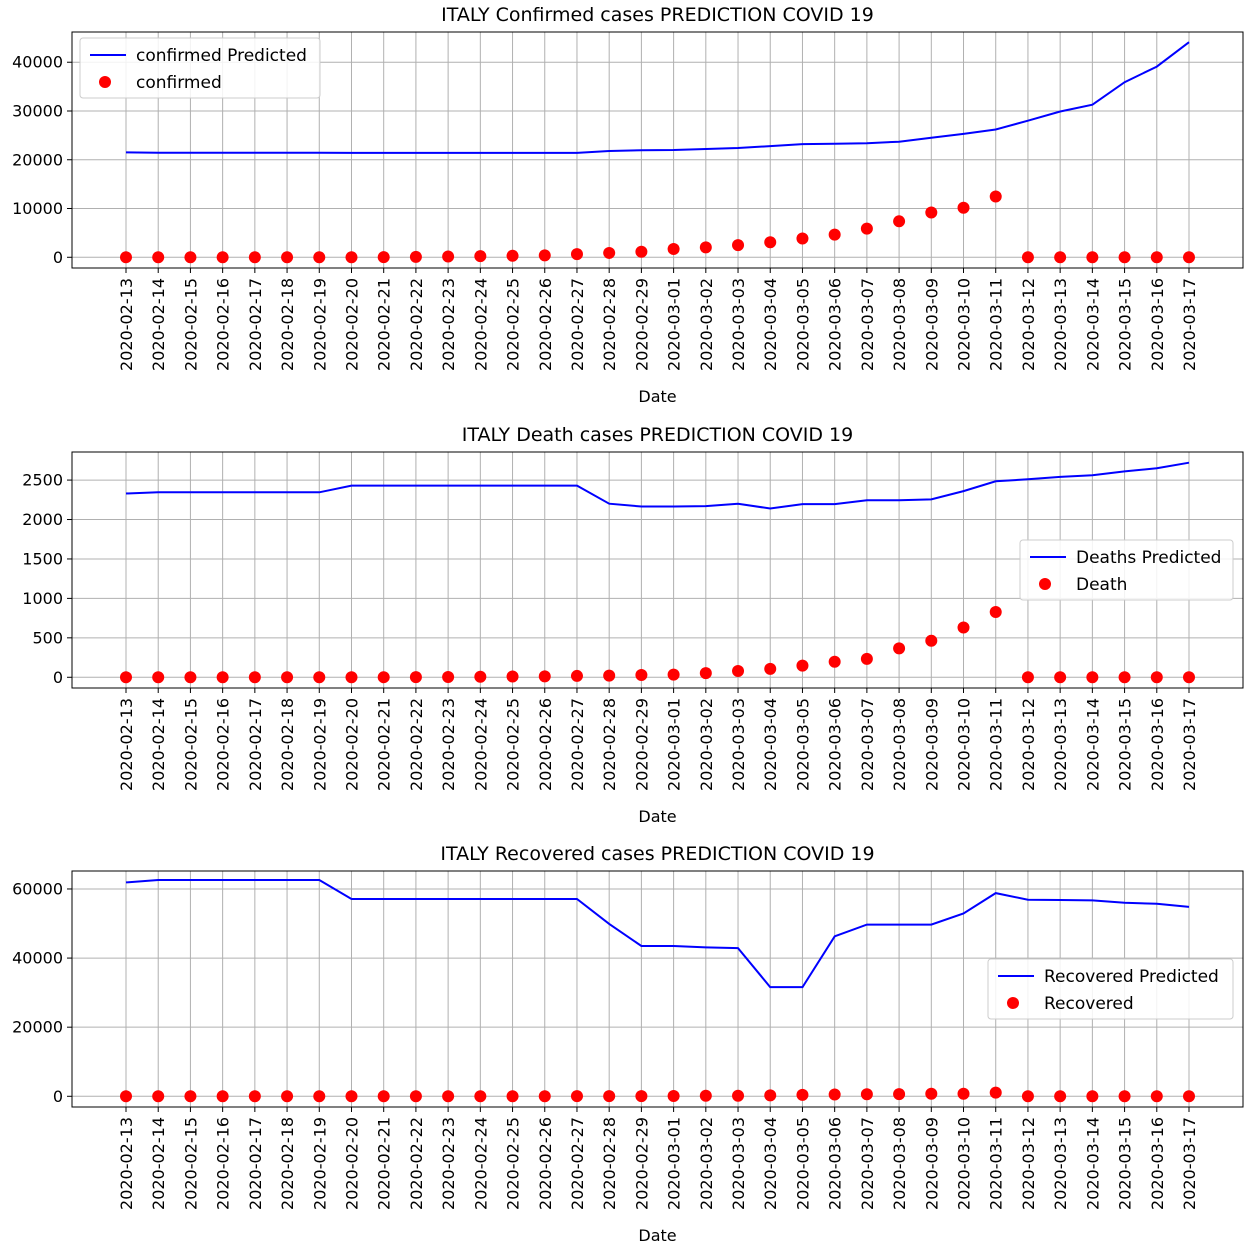 This screenshot has width=1250, height=1250. Describe the element at coordinates (867, 324) in the screenshot. I see `x-tick-label: 2020-03-07` at that location.